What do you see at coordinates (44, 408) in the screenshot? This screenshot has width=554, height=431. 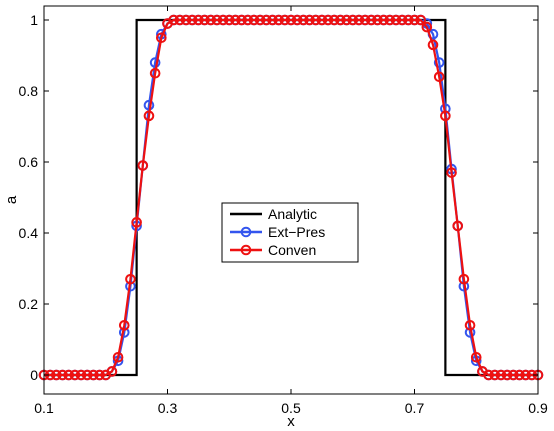 I see `x-tick-label: 0.1` at bounding box center [44, 408].